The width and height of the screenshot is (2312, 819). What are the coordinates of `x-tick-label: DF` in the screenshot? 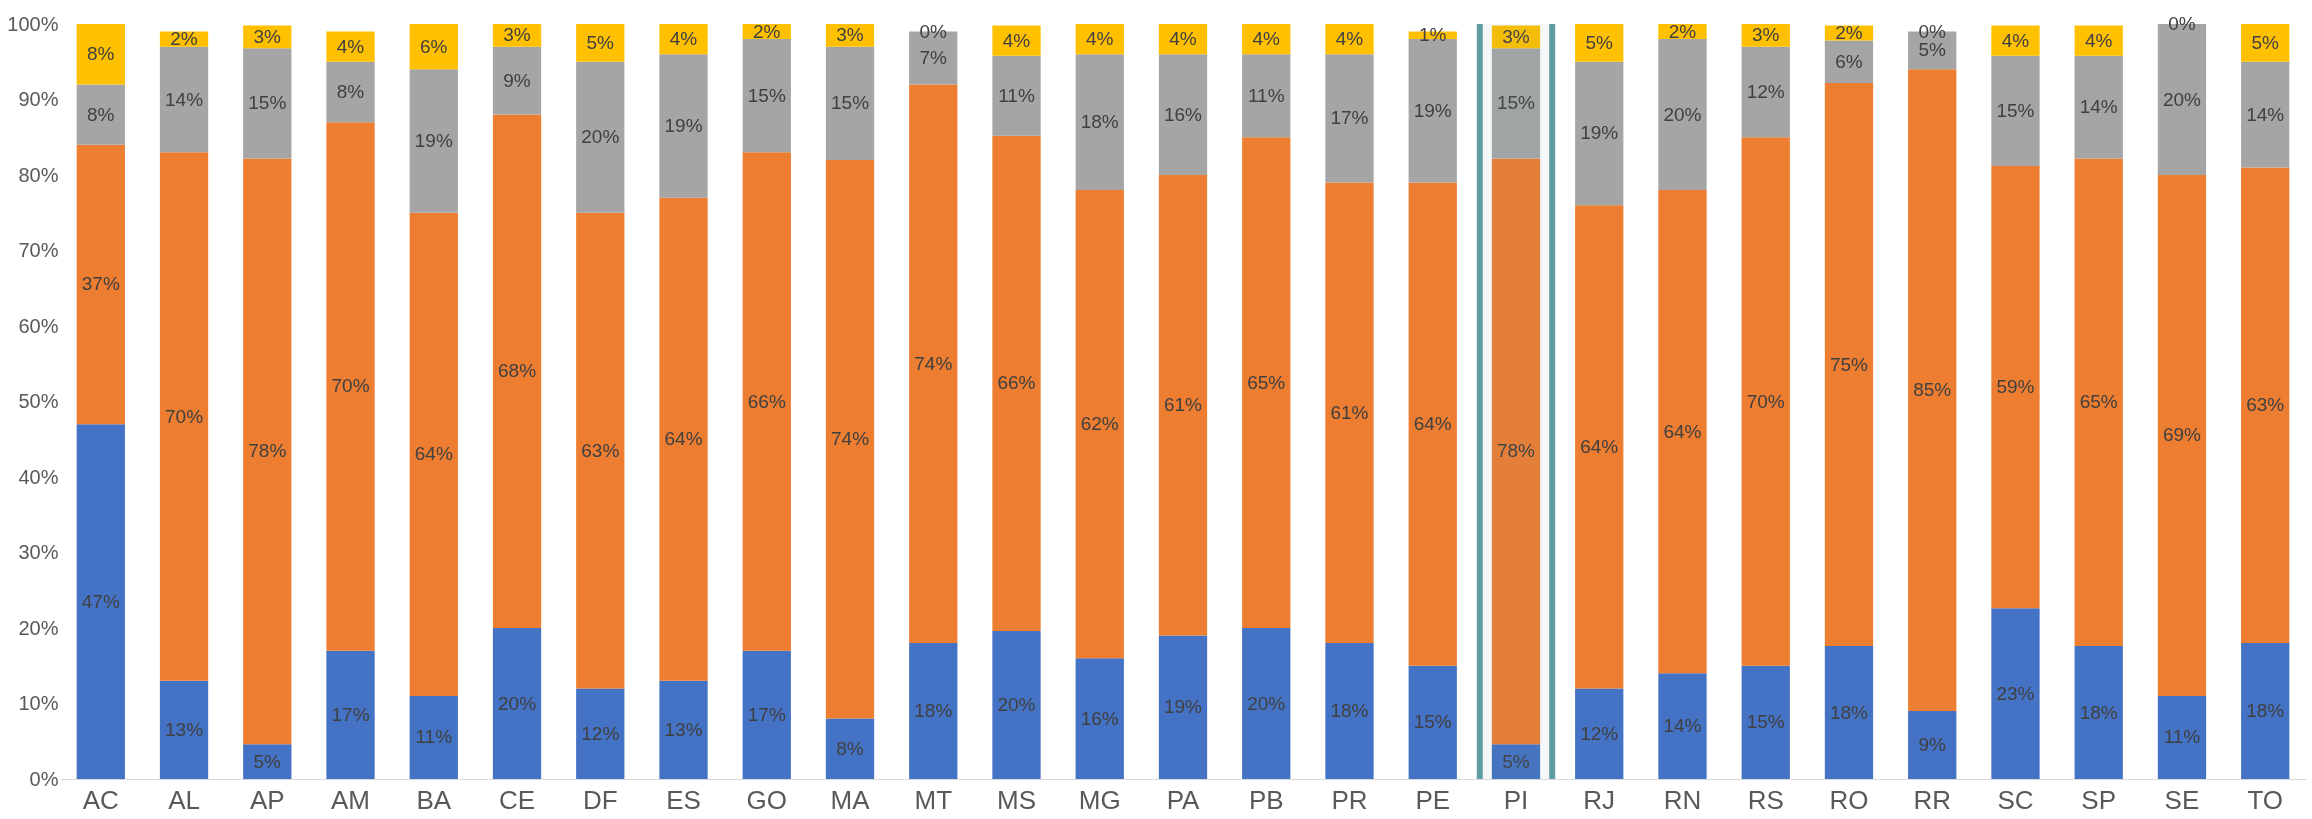 It's located at (600, 799).